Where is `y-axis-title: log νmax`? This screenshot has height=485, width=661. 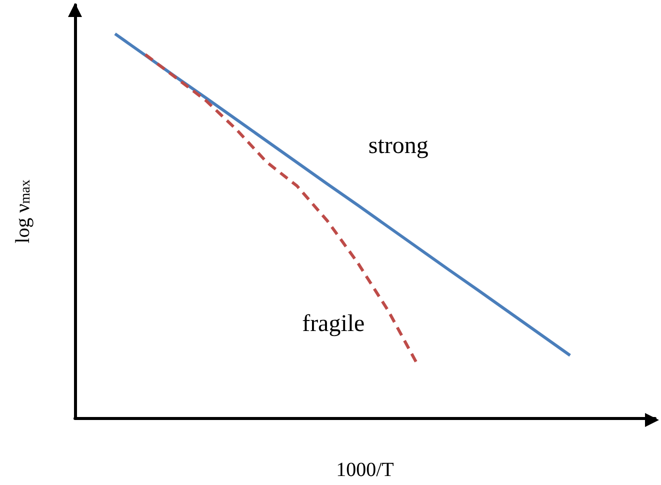
y-axis-title: log νmax is located at coordinates (23, 212).